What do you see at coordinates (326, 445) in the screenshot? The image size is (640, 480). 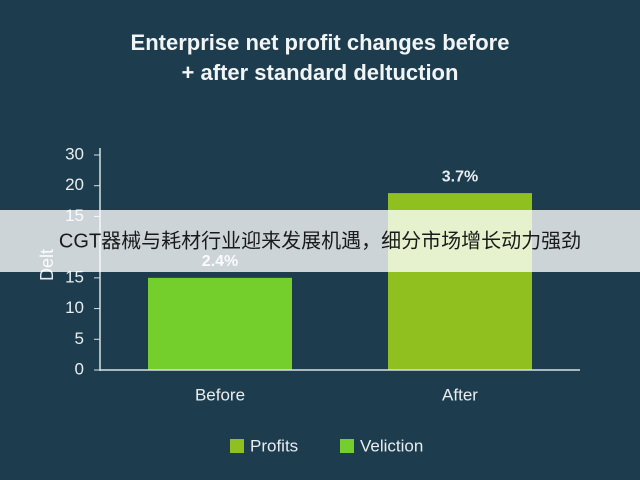 I see `legend: Profits Veliction` at bounding box center [326, 445].